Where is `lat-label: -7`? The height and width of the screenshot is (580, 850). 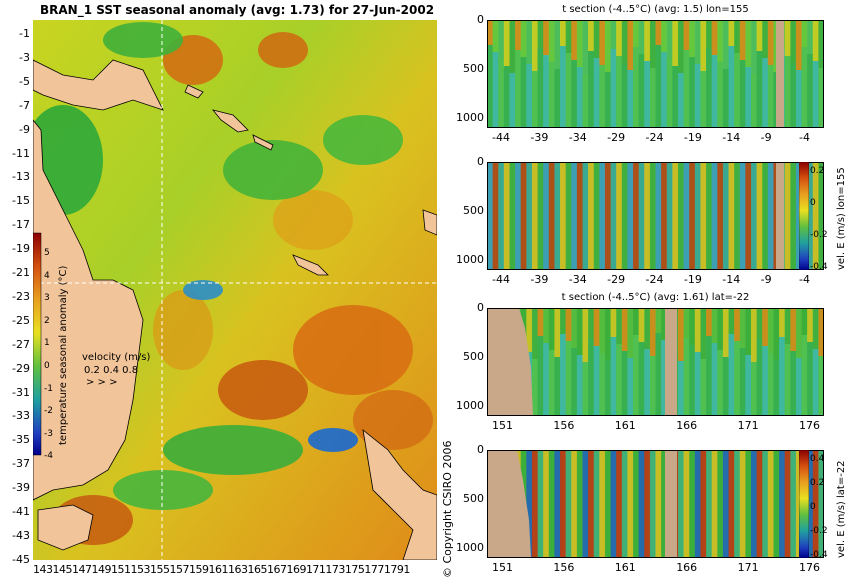 lat-label: -7 is located at coordinates (24, 105).